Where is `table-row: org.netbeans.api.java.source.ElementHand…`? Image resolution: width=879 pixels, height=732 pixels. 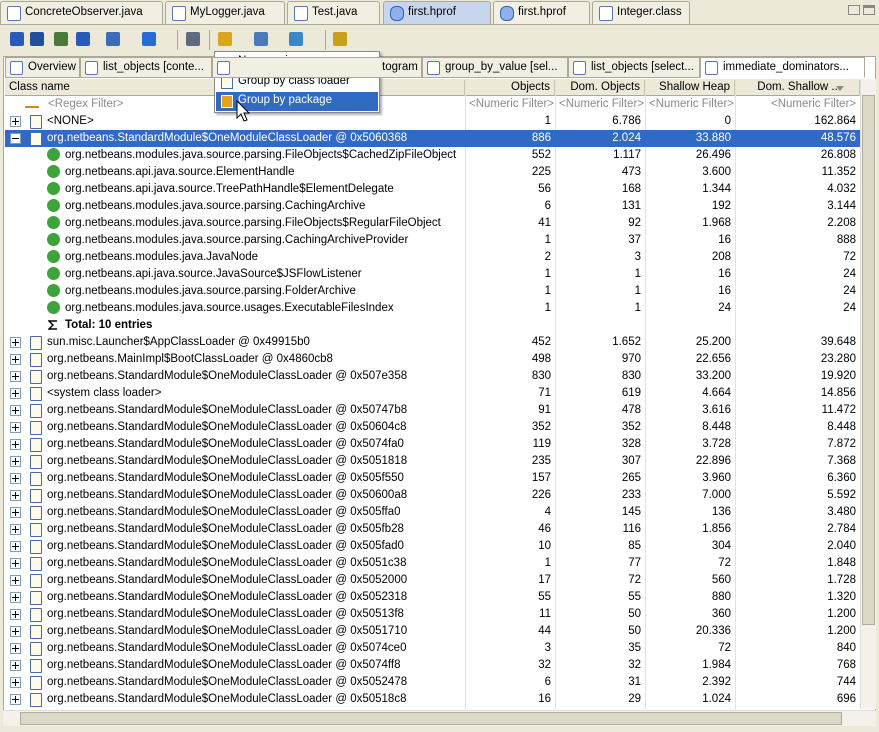
table-row: org.netbeans.api.java.source.ElementHand… is located at coordinates (432, 172).